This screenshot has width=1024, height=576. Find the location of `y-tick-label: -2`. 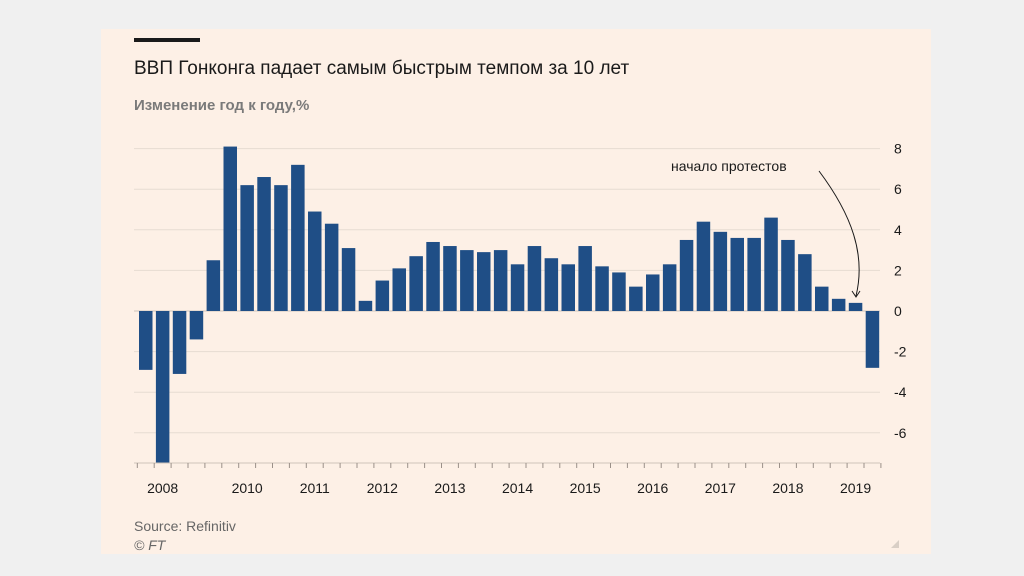

y-tick-label: -2 is located at coordinates (900, 352).